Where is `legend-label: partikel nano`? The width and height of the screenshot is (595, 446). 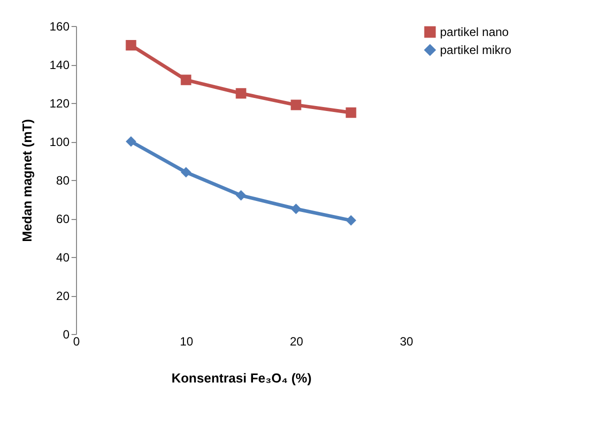 legend-label: partikel nano is located at coordinates (475, 32).